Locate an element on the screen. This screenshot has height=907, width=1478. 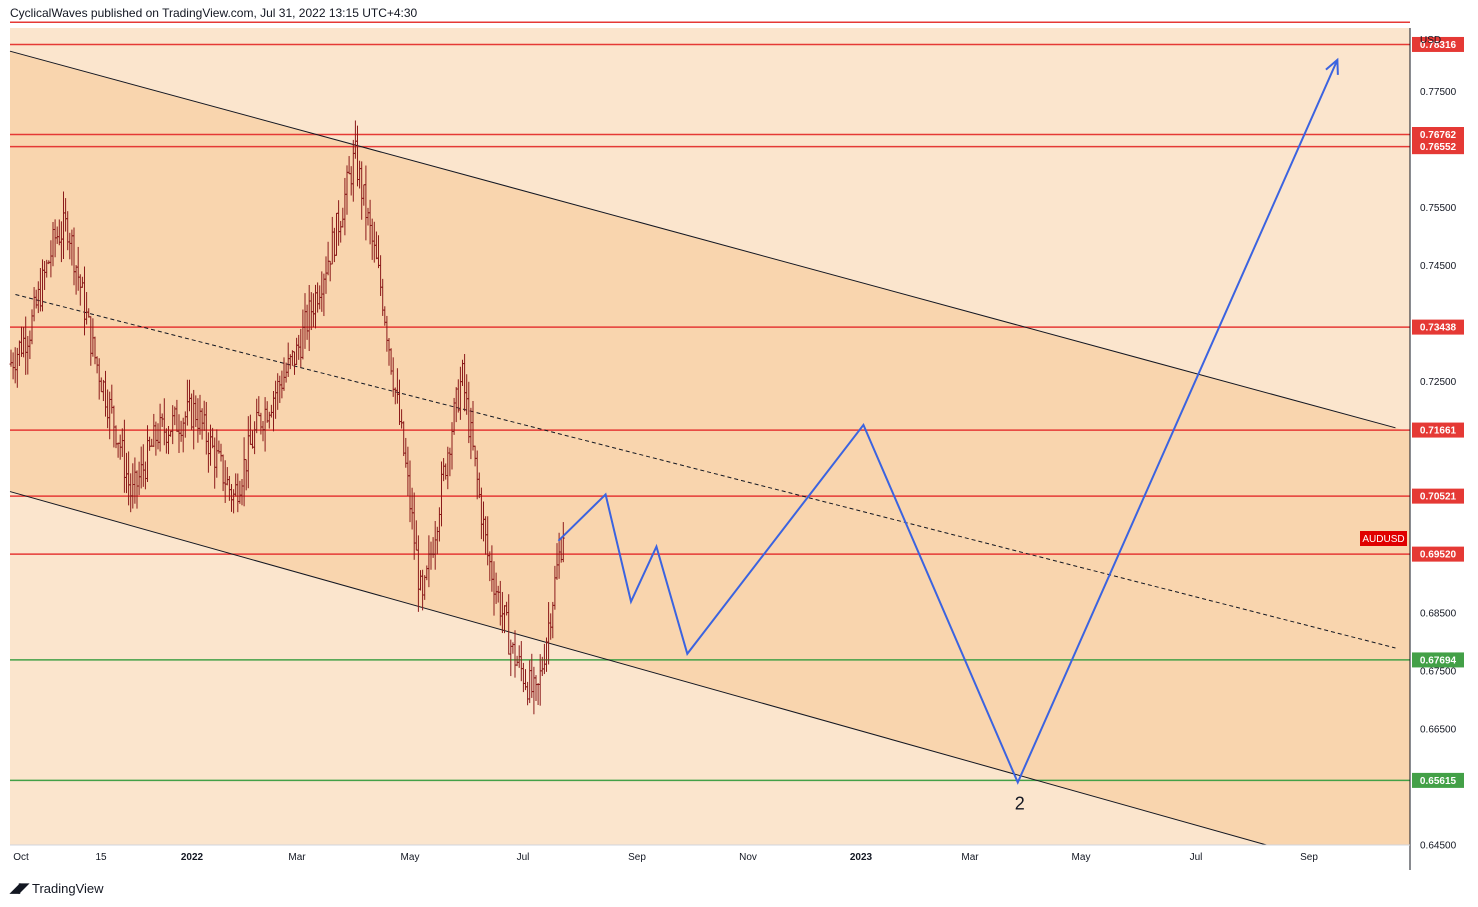
x-tick-label: Oct is located at coordinates (21, 857).